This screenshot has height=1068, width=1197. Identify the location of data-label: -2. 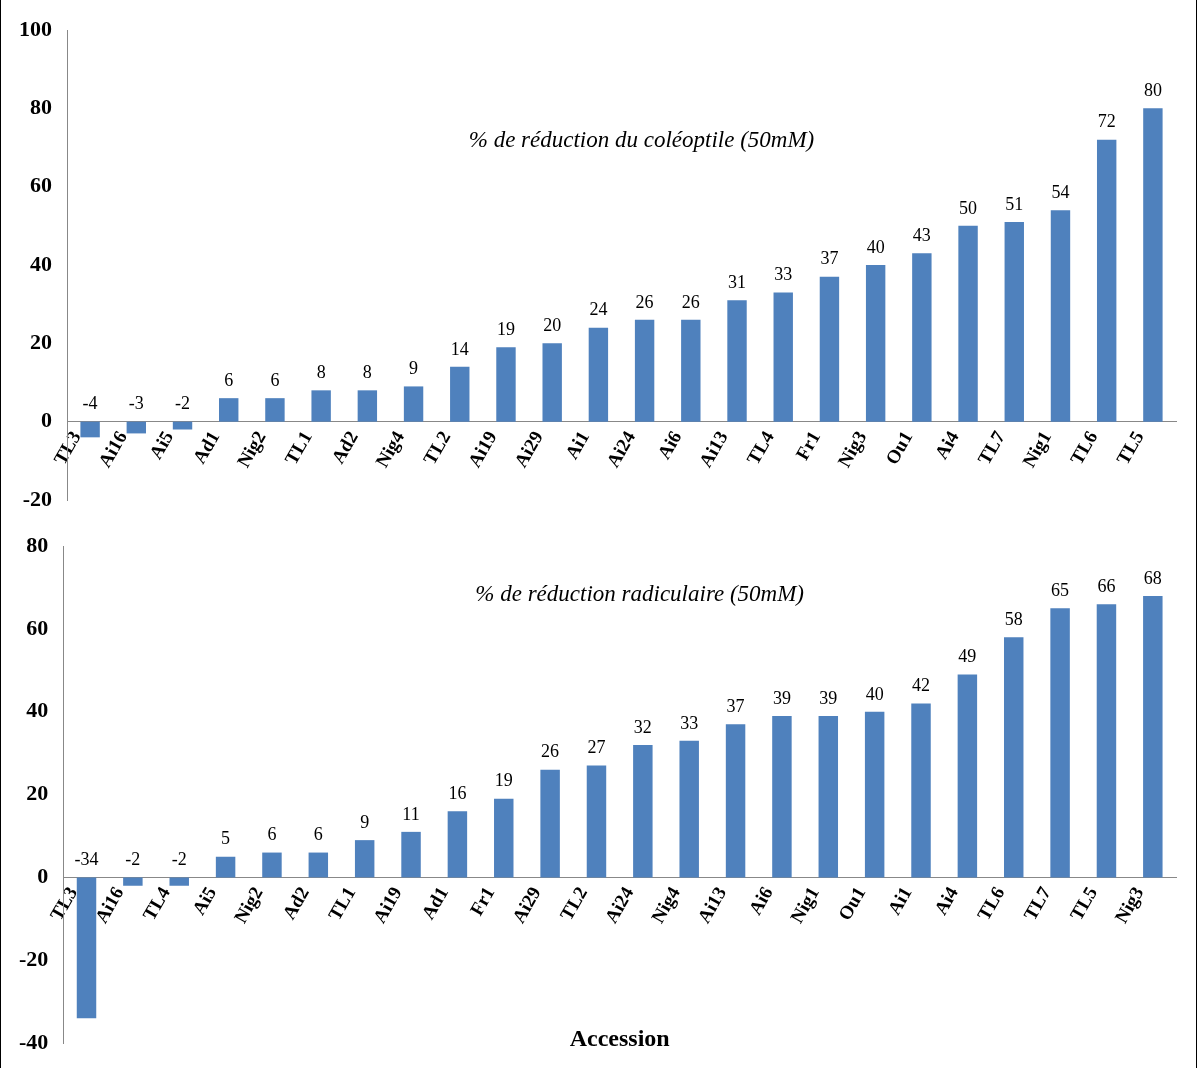
(183, 403).